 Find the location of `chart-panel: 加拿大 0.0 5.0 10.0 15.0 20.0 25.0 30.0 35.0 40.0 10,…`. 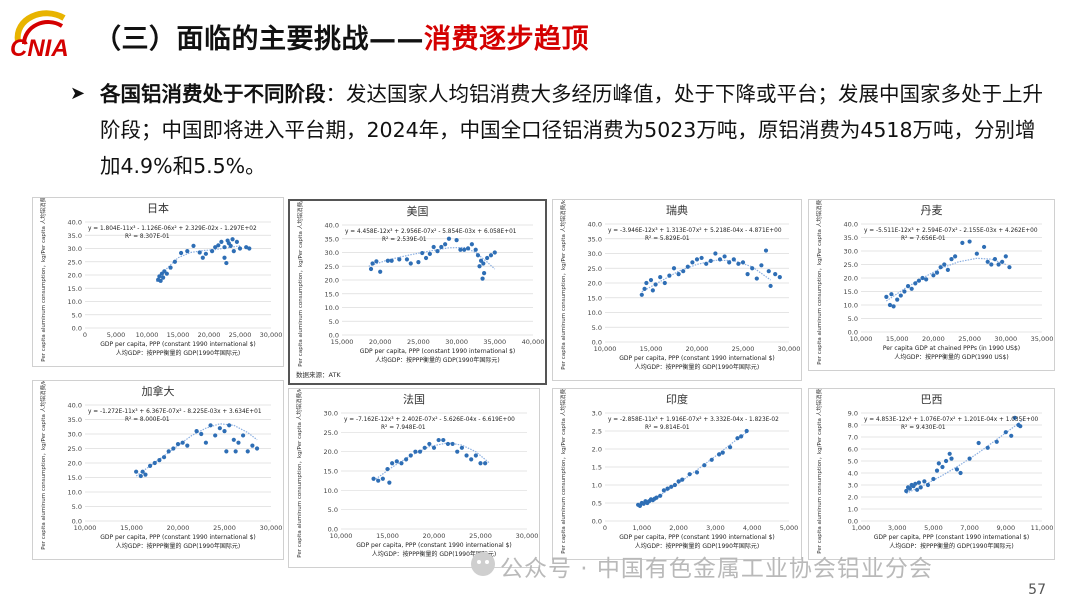

chart-panel: 加拿大 0.0 5.0 10.0 15.0 20.0 25.0 30.0 35.0 40.0 10,… is located at coordinates (158, 470).